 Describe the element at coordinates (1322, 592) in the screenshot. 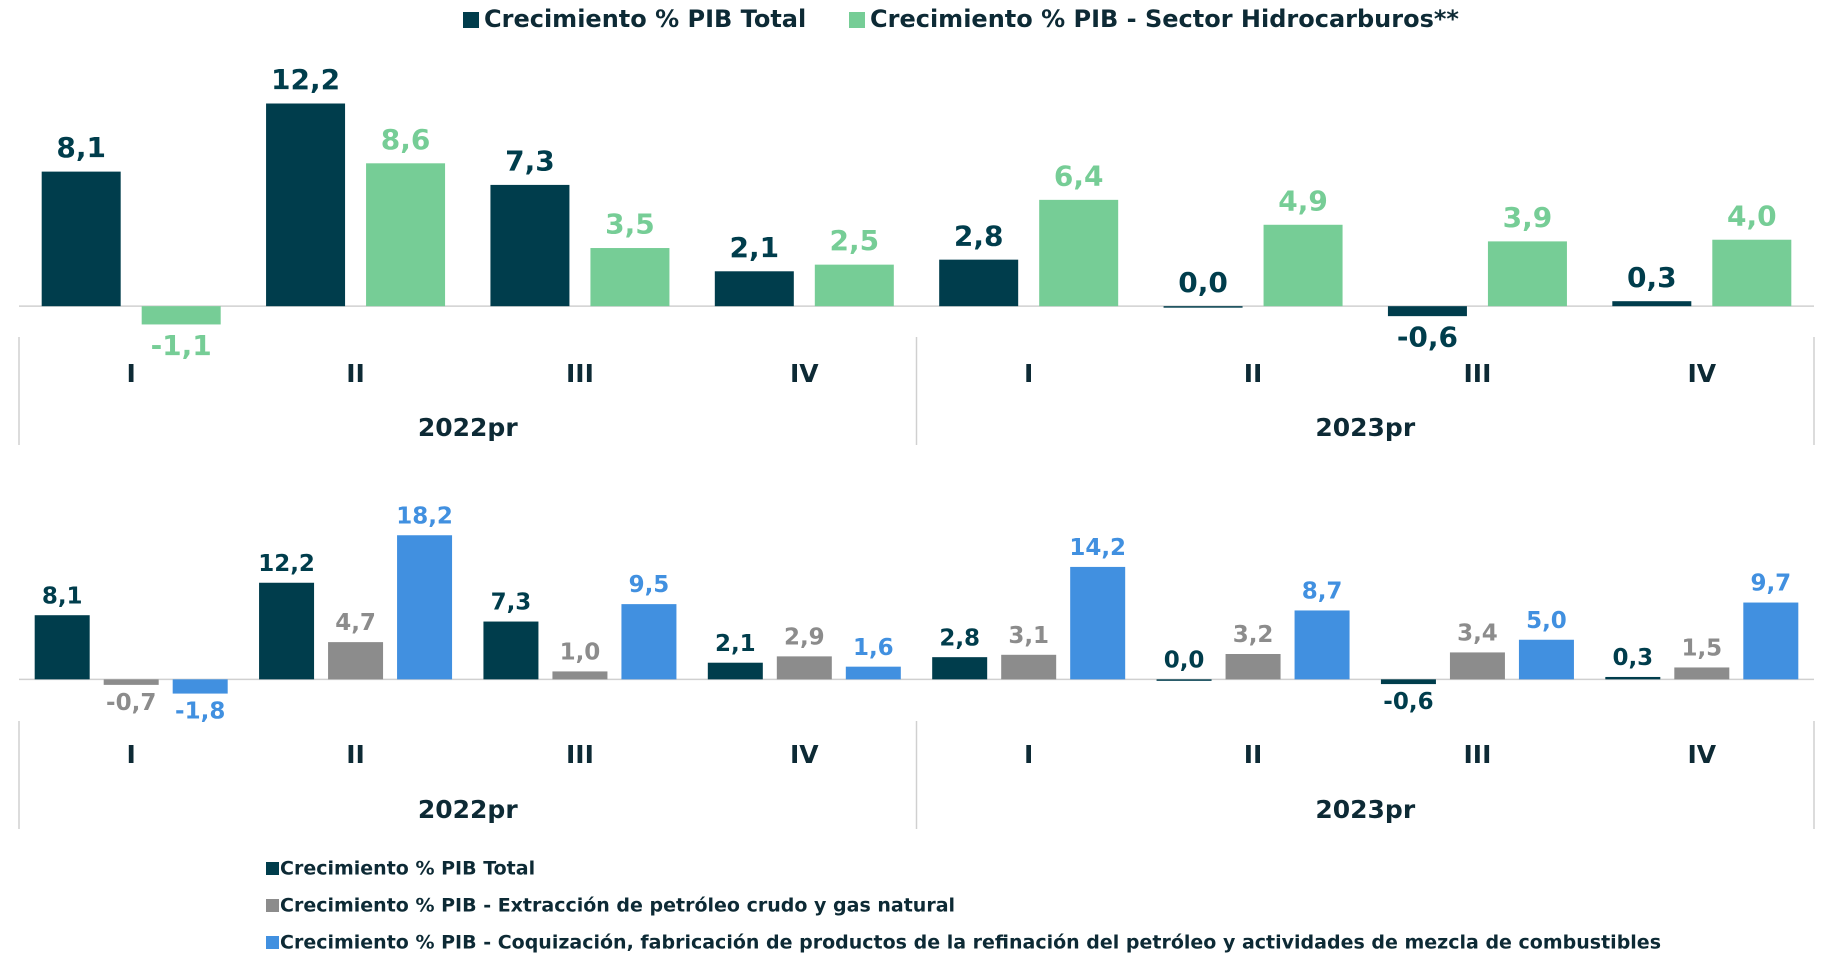

I see `value-label: 8,7` at that location.